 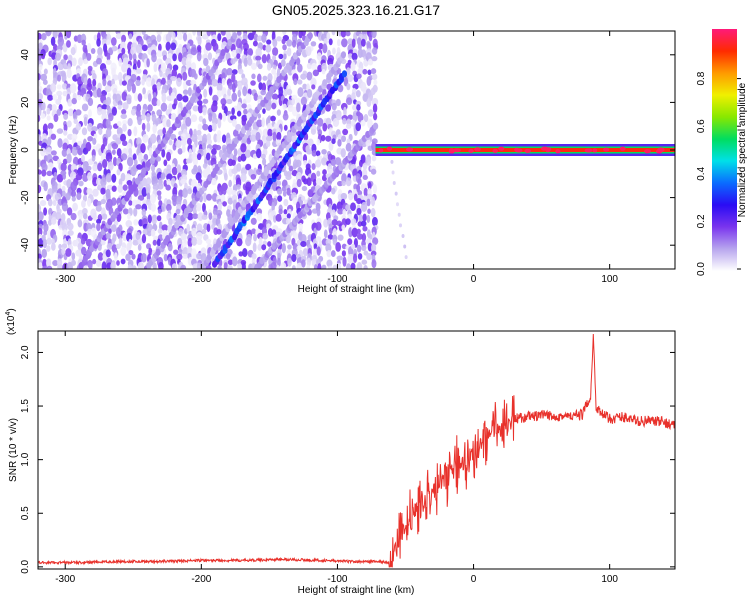 I want to click on snr-xlabel: Height of straight line (km), so click(x=356, y=590).